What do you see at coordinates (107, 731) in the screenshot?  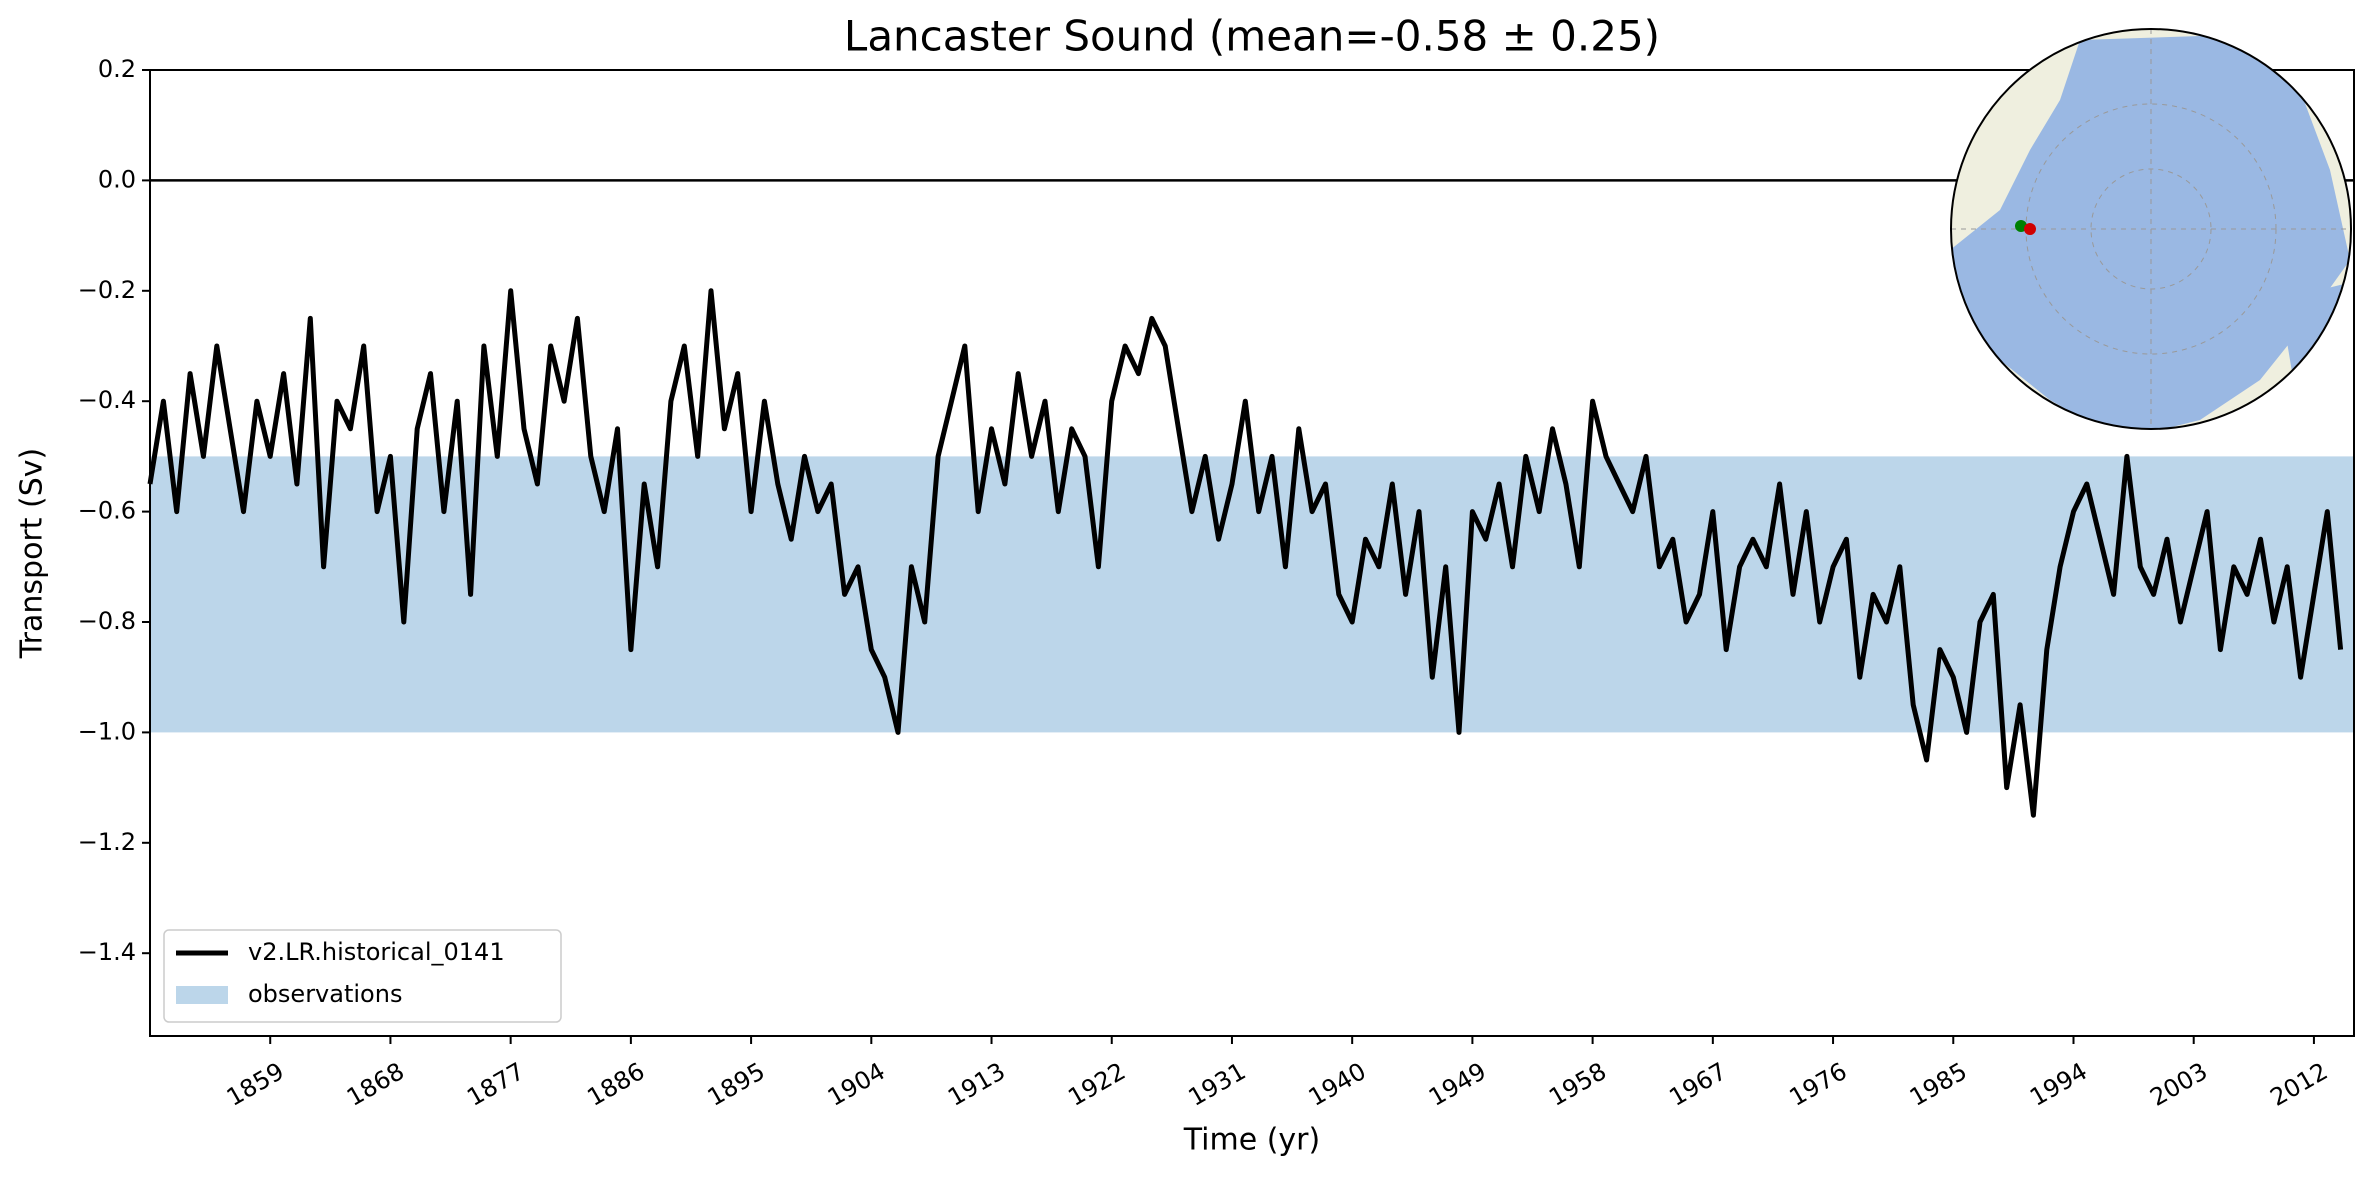 I see `y-tick-label: −1.0` at bounding box center [107, 731].